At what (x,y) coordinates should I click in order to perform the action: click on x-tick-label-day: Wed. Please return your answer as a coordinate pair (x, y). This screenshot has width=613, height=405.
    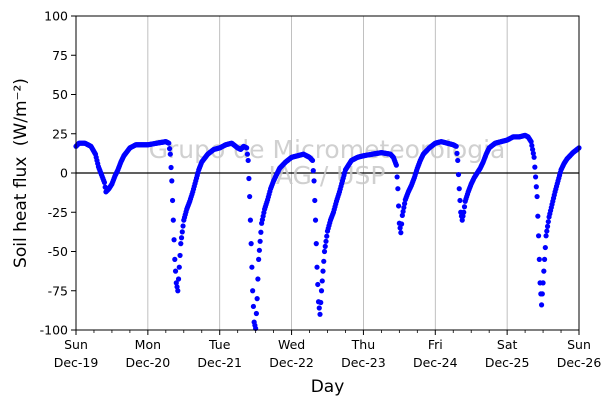
    Looking at the image, I should click on (291, 344).